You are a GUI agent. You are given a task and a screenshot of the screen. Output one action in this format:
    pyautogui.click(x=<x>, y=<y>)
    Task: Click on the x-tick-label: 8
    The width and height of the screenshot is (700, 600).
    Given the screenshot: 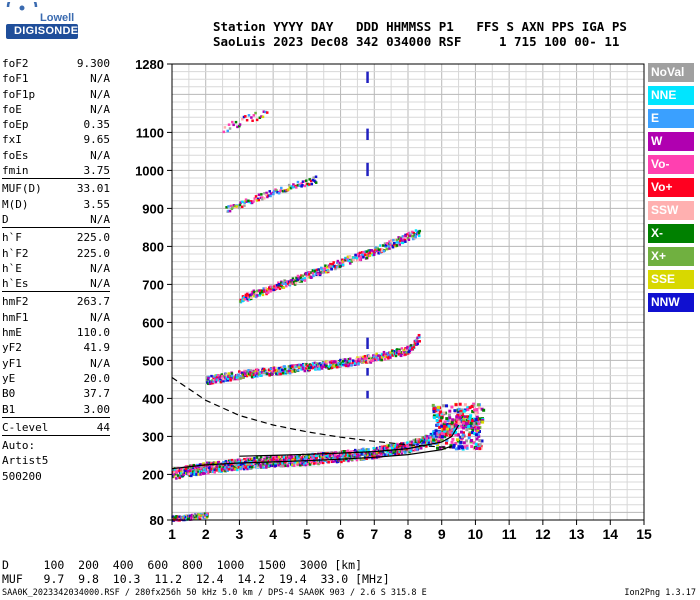 What is the action you would take?
    pyautogui.click(x=408, y=534)
    